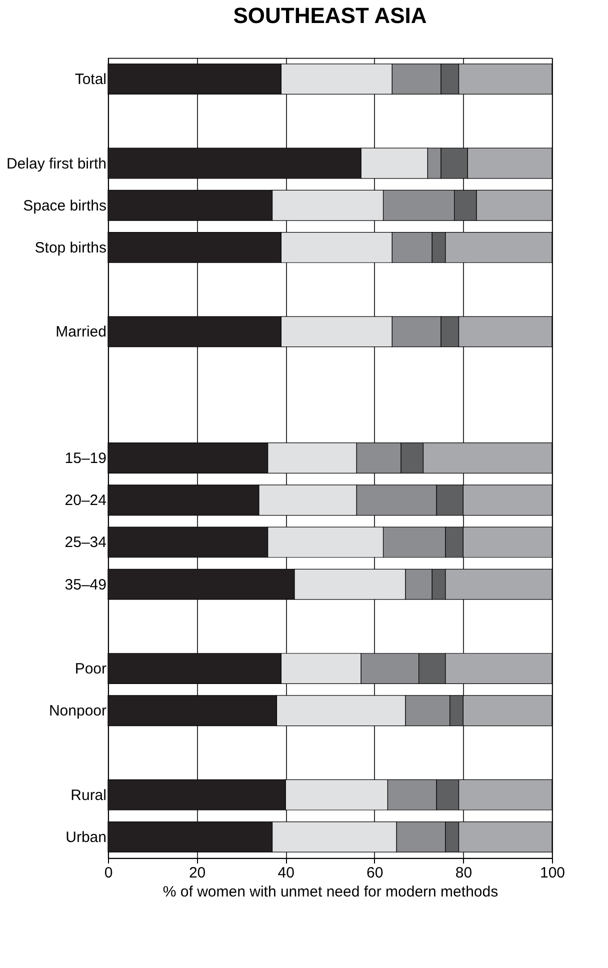  Describe the element at coordinates (375, 873) in the screenshot. I see `x-tick-label: 60` at that location.